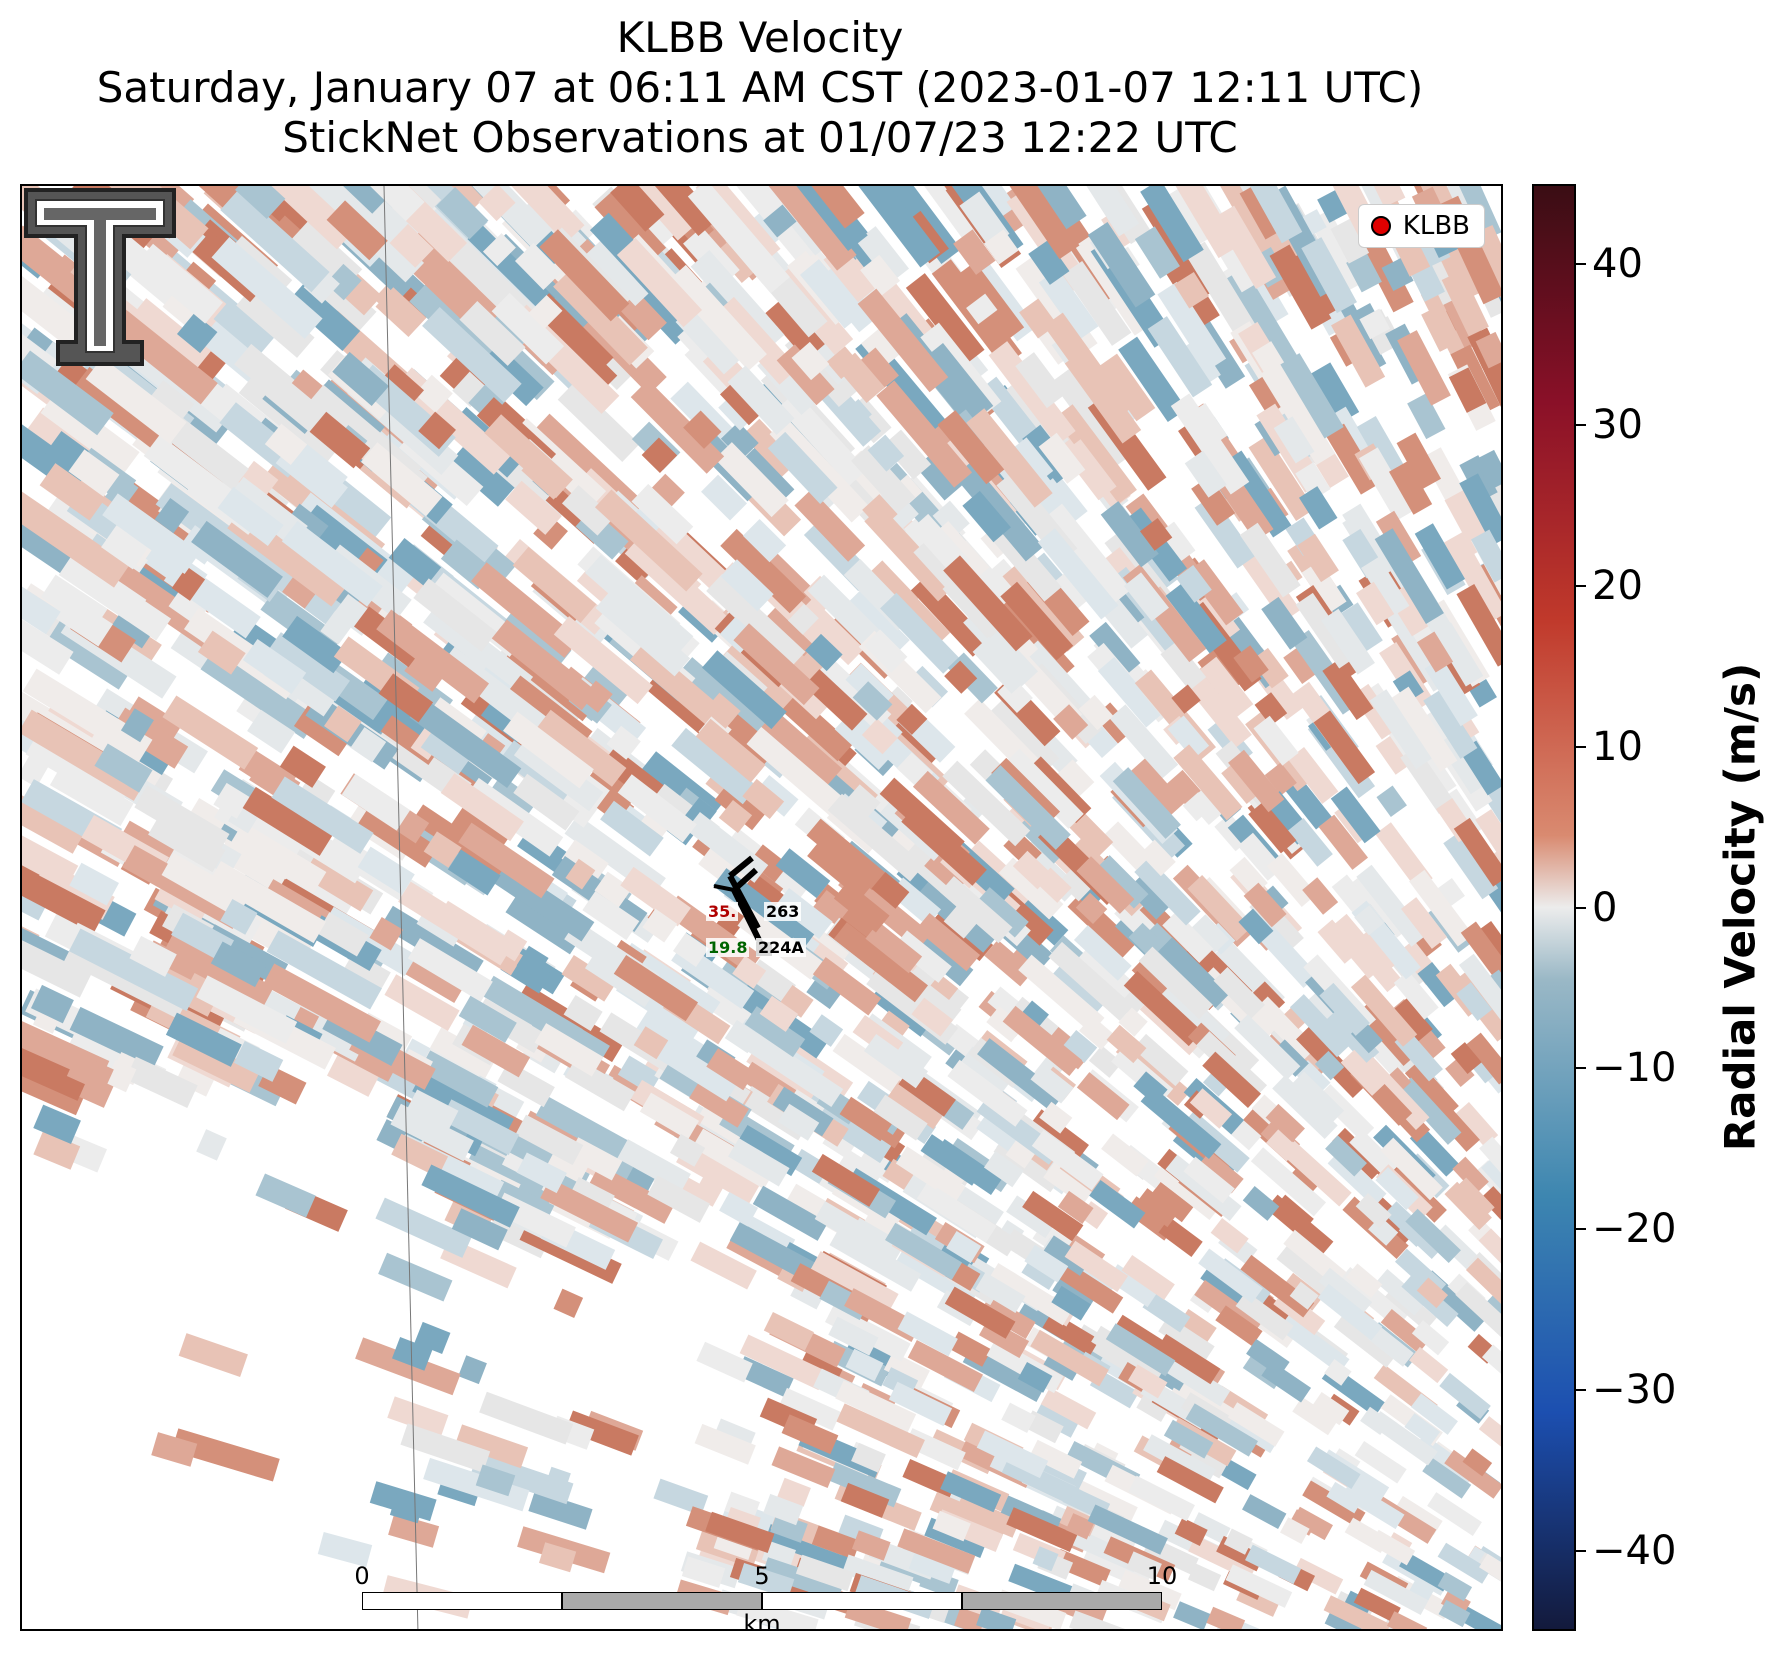 The width and height of the screenshot is (1773, 1680). I want to click on map-legend: KLBB, so click(1421, 226).